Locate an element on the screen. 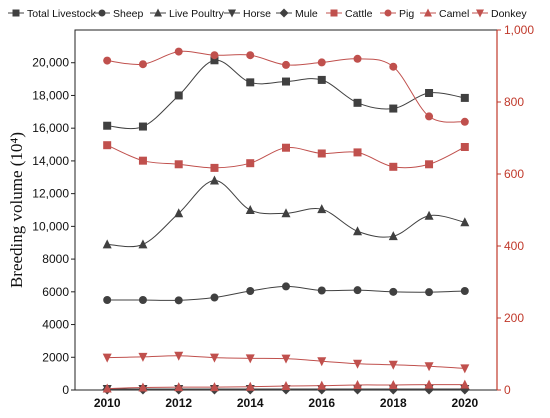 This screenshot has width=550, height=418. legend-item-pig: Pig is located at coordinates (397, 14).